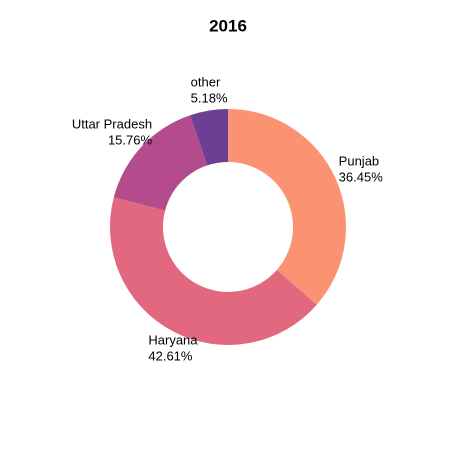 The height and width of the screenshot is (454, 456). What do you see at coordinates (206, 81) in the screenshot?
I see `slice-label: other` at bounding box center [206, 81].